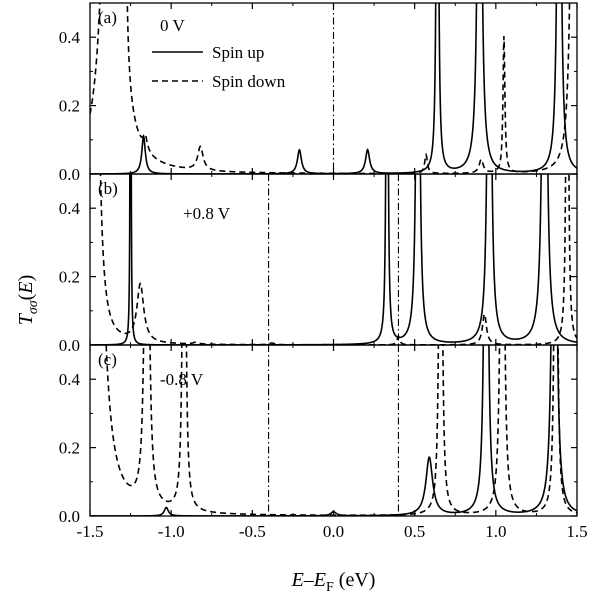 This screenshot has width=590, height=598. What do you see at coordinates (108, 188) in the screenshot?
I see `panel-label: (b)` at bounding box center [108, 188].